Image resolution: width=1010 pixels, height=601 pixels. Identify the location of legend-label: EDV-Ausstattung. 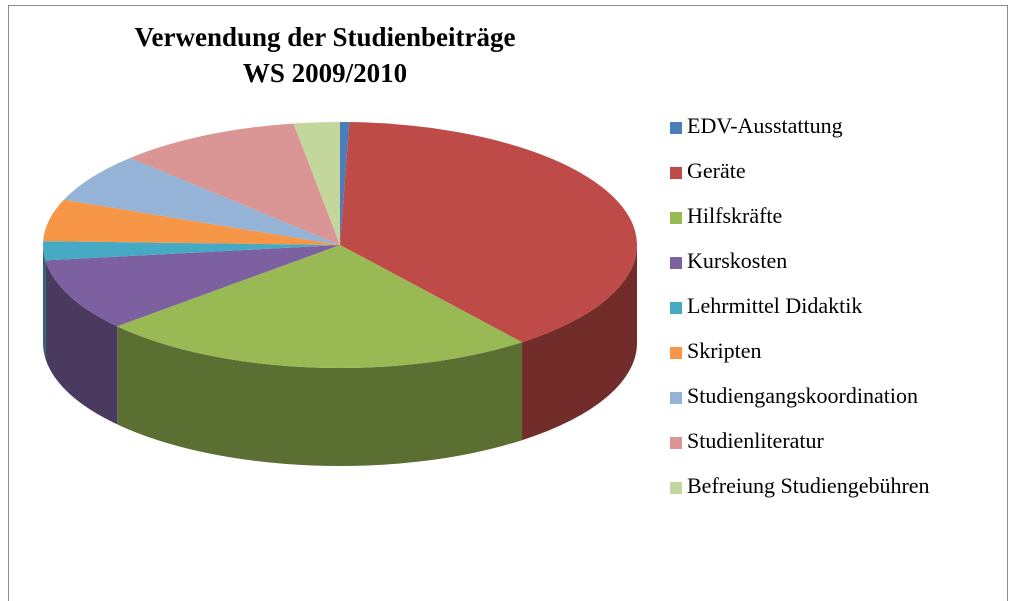
(765, 125).